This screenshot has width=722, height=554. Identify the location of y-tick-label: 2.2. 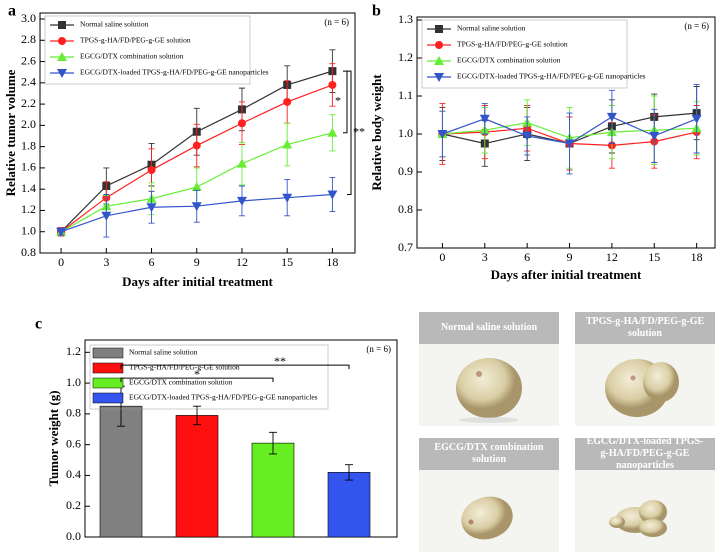
(28, 103).